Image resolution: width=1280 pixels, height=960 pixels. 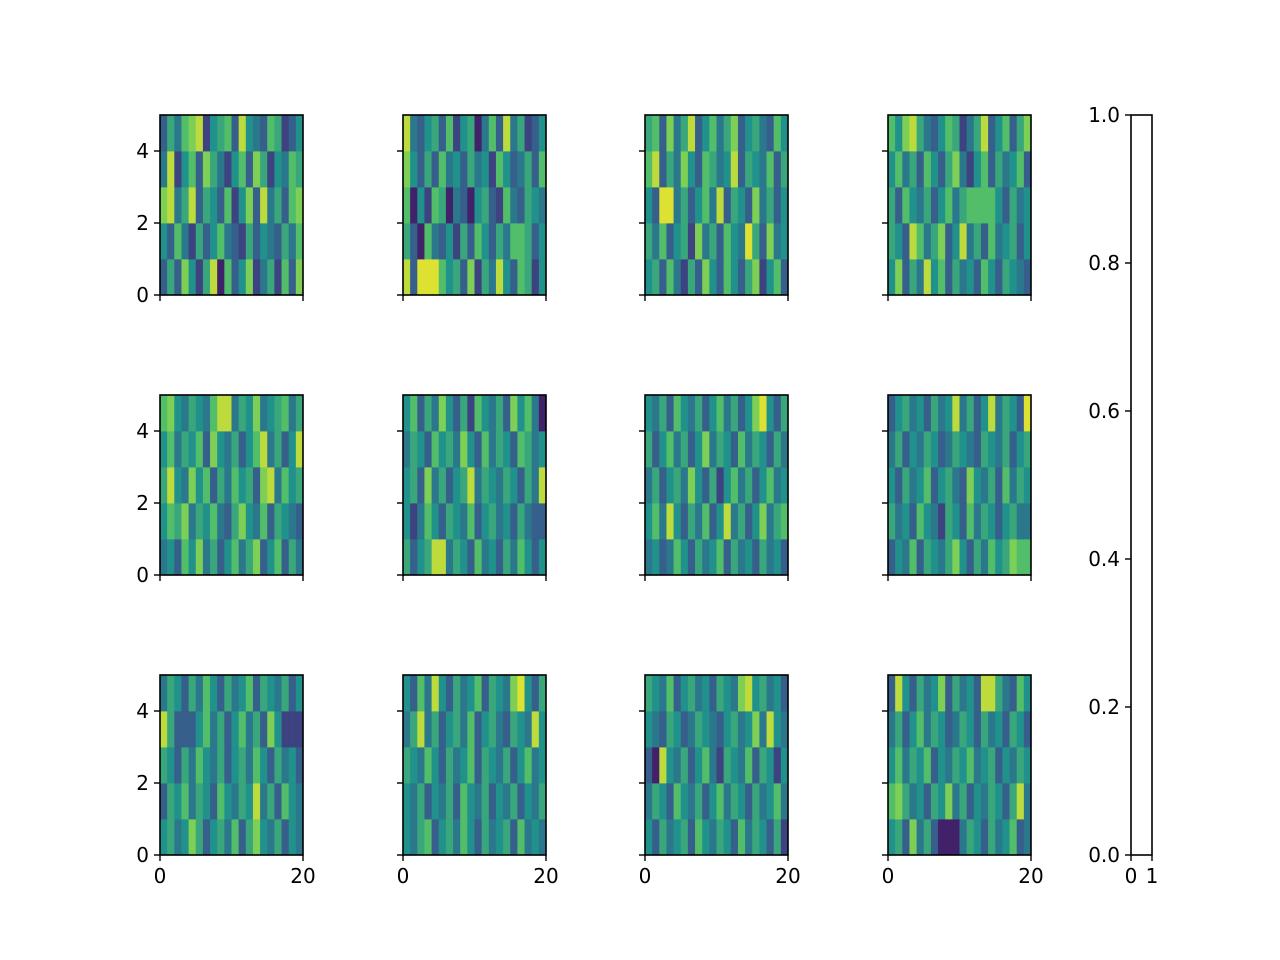 What do you see at coordinates (226, 781) in the screenshot?
I see `panel-r2-c0: 0 2 4 0 20` at bounding box center [226, 781].